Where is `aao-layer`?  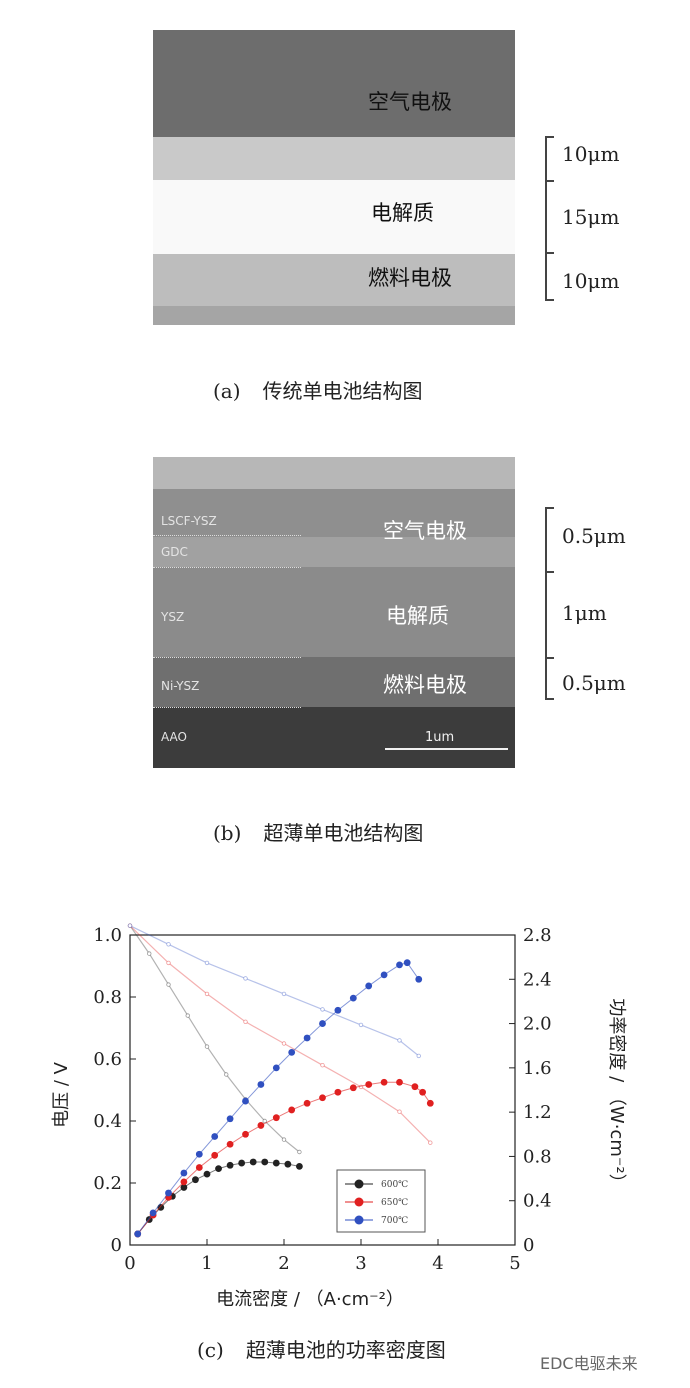 aao-layer is located at coordinates (334, 737).